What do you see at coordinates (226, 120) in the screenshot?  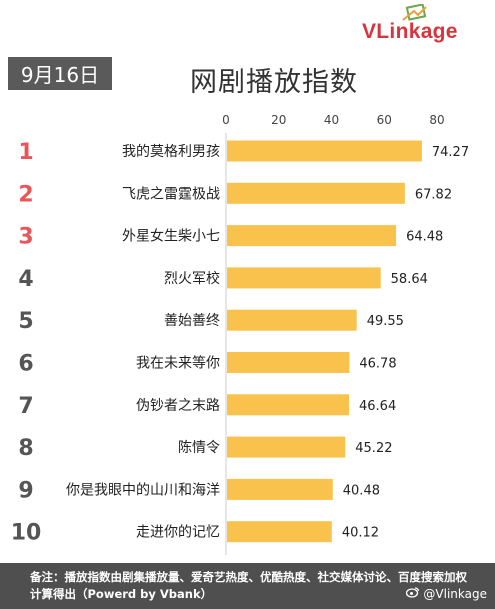 I see `x-tick-label: 0` at bounding box center [226, 120].